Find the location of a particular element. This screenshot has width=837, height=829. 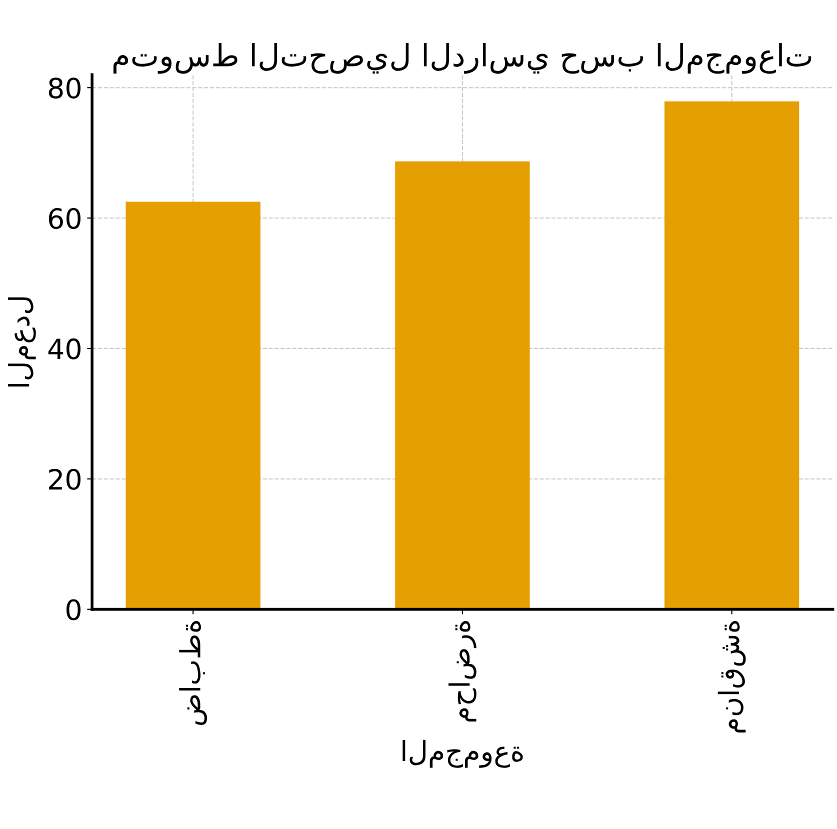

y-tick-label: 60 is located at coordinates (64, 219).